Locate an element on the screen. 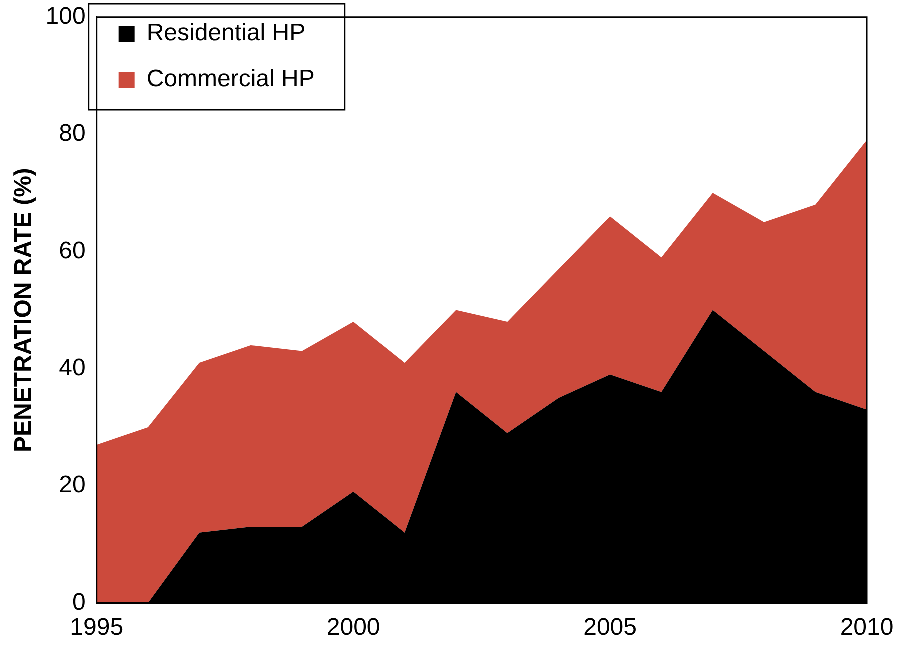  y-tick-label: 80 is located at coordinates (72, 134).